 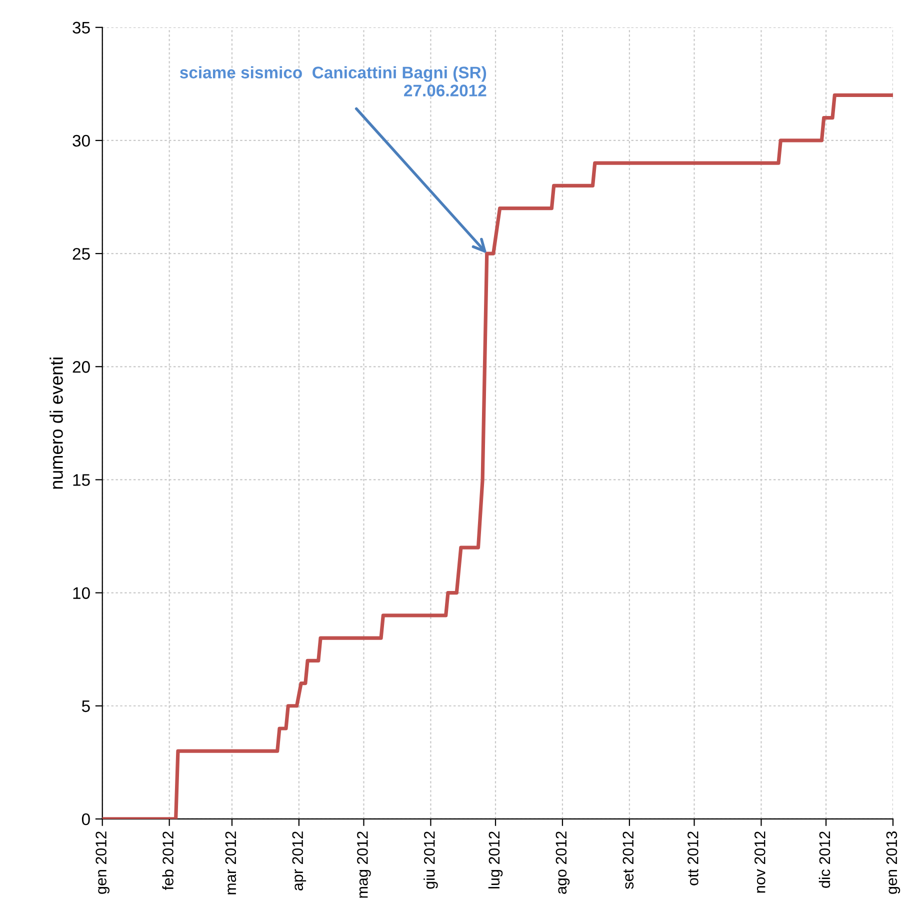 I want to click on x-tick-label: mag 2012, so click(x=364, y=865).